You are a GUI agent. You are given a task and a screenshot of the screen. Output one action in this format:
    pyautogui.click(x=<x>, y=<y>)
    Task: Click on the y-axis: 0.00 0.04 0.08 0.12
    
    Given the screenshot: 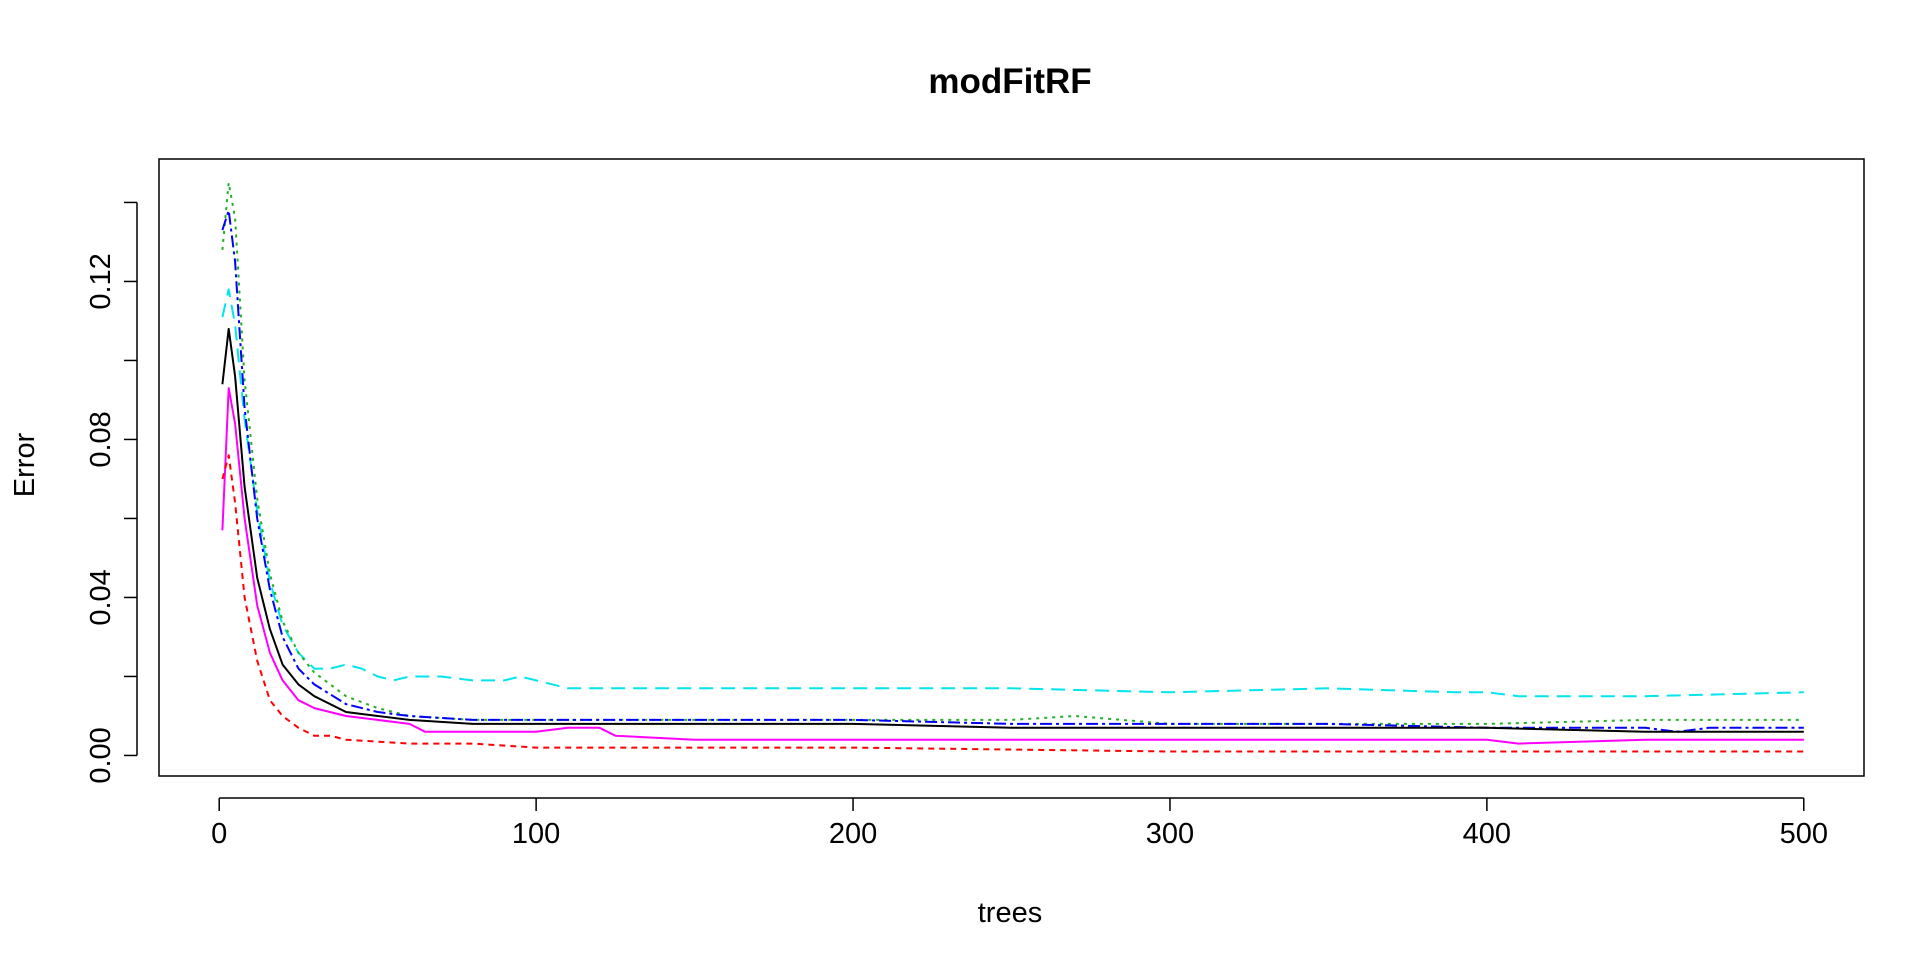 What is the action you would take?
    pyautogui.click(x=111, y=492)
    